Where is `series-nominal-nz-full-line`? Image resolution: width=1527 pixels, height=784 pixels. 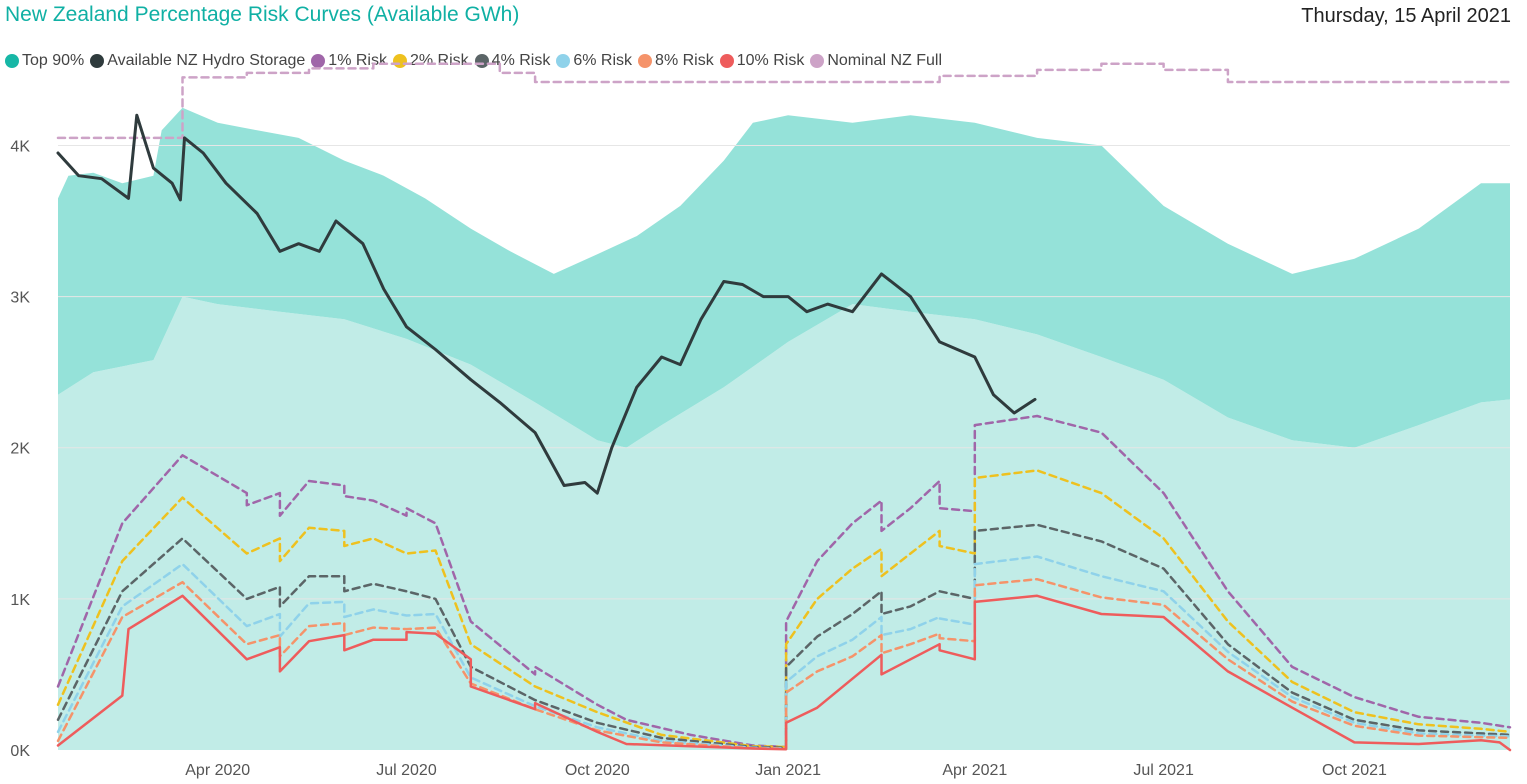
series-nominal-nz-full-line is located at coordinates (784, 101).